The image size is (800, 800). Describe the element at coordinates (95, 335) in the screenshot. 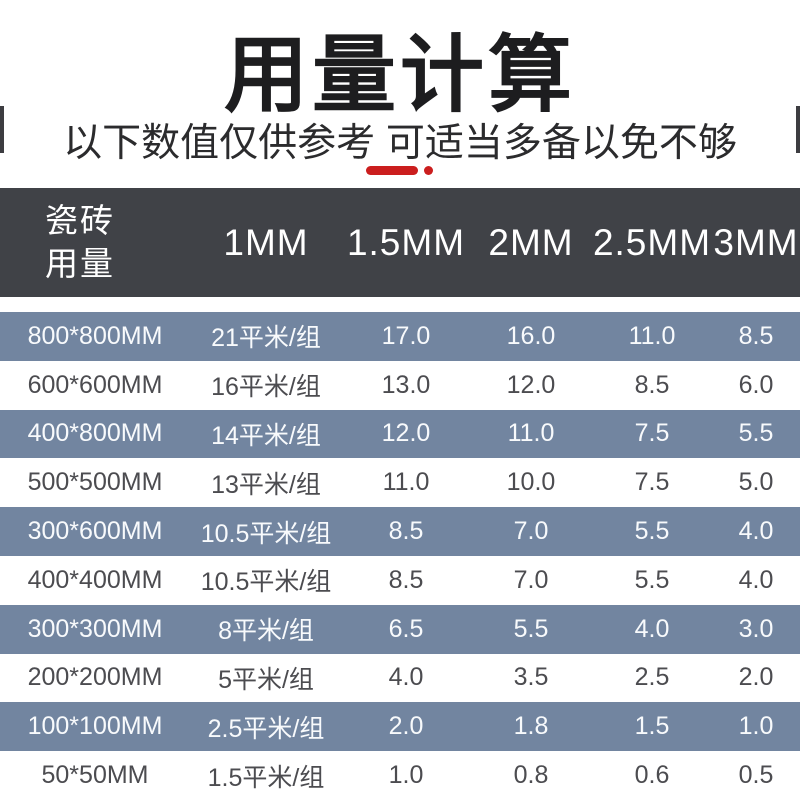

I see `tile-size-cell: 800*800MM` at that location.